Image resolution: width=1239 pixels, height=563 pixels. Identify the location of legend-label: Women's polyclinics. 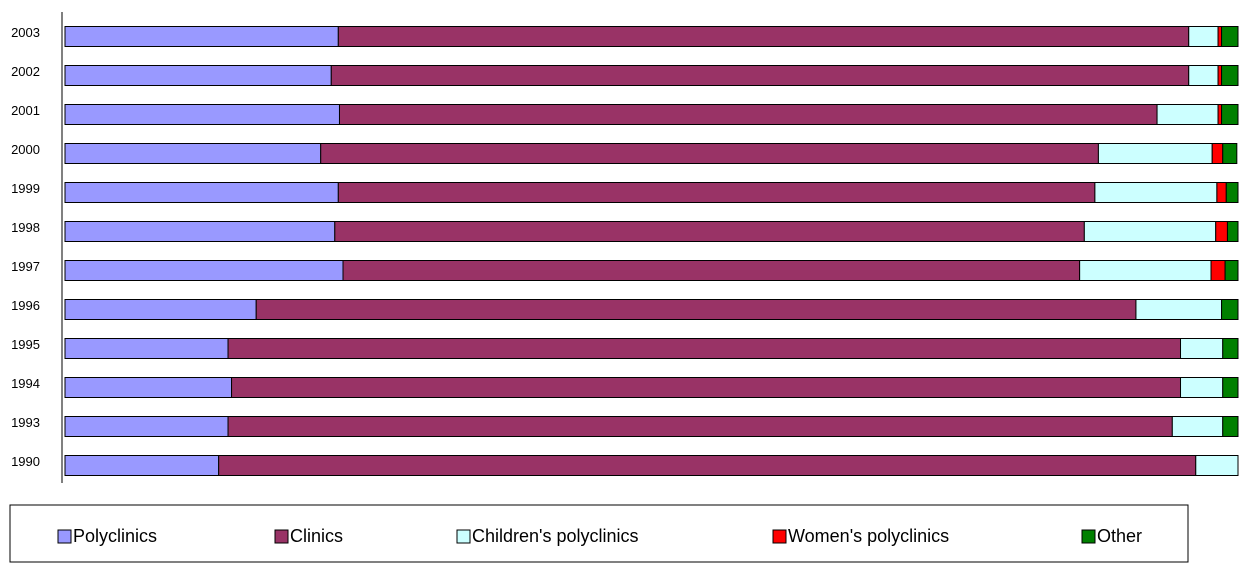
(868, 536).